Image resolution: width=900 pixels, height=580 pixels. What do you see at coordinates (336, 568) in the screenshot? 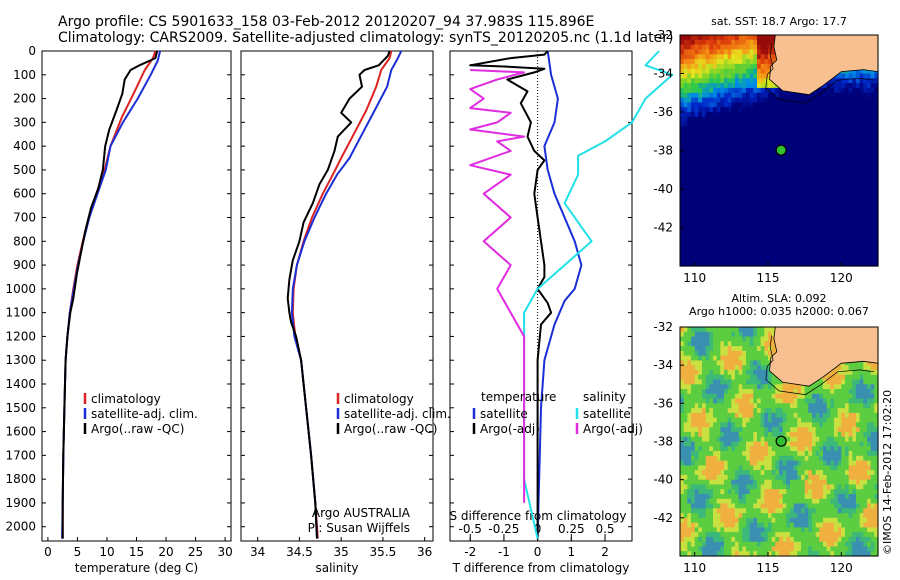
I see `x-axis-label: salinity` at bounding box center [336, 568].